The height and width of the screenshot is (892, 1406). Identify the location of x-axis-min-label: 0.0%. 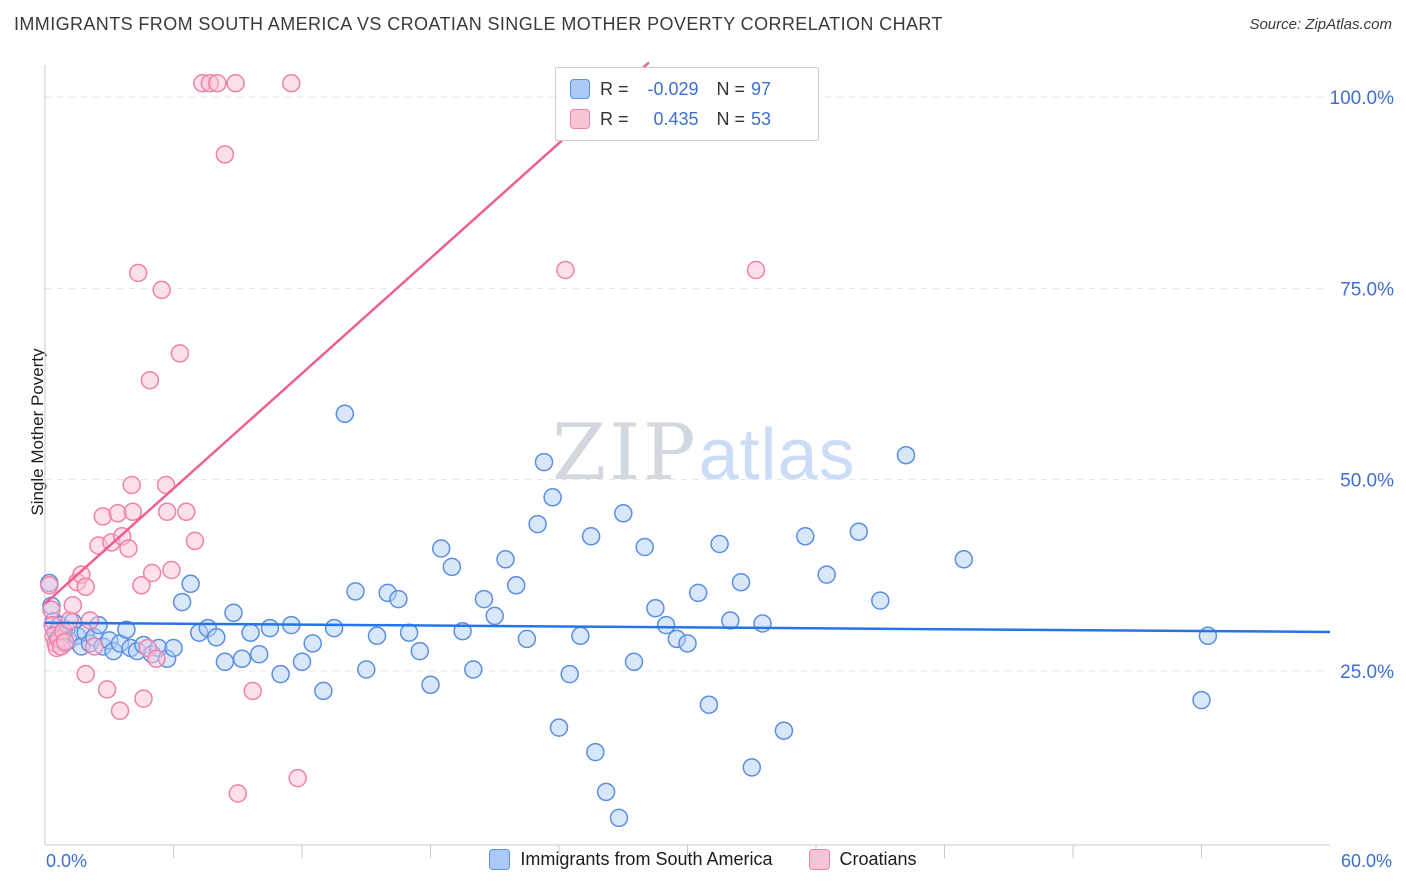
(67, 861).